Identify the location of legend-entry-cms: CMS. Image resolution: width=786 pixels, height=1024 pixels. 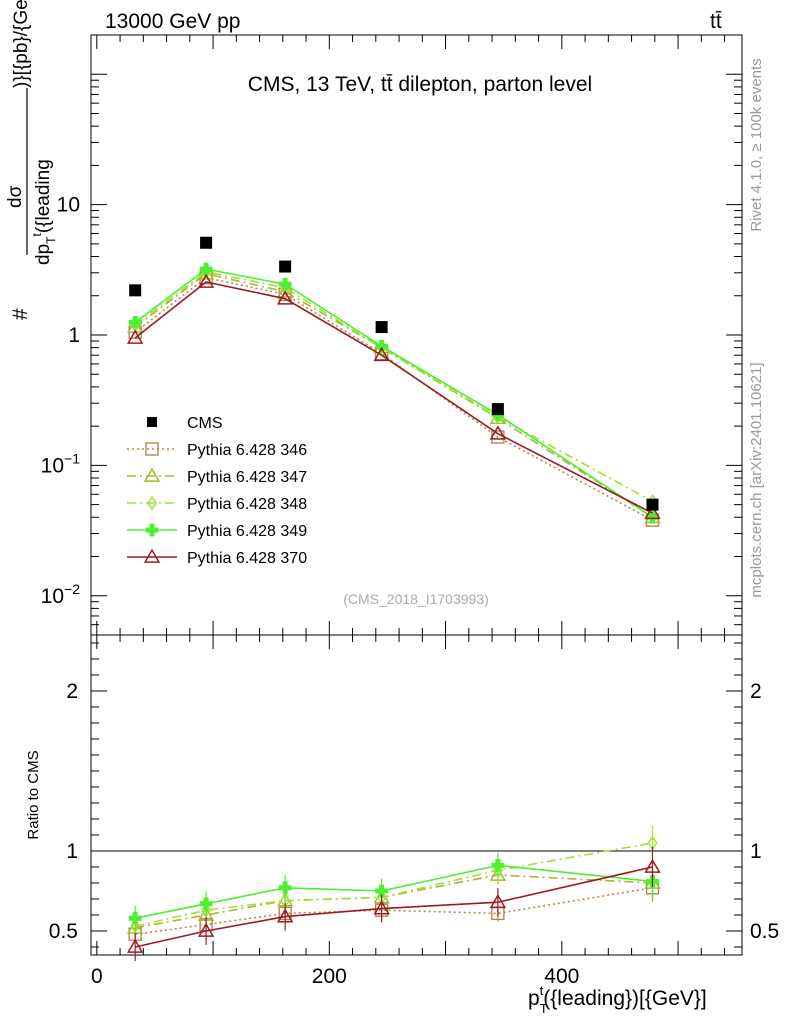
(185, 423).